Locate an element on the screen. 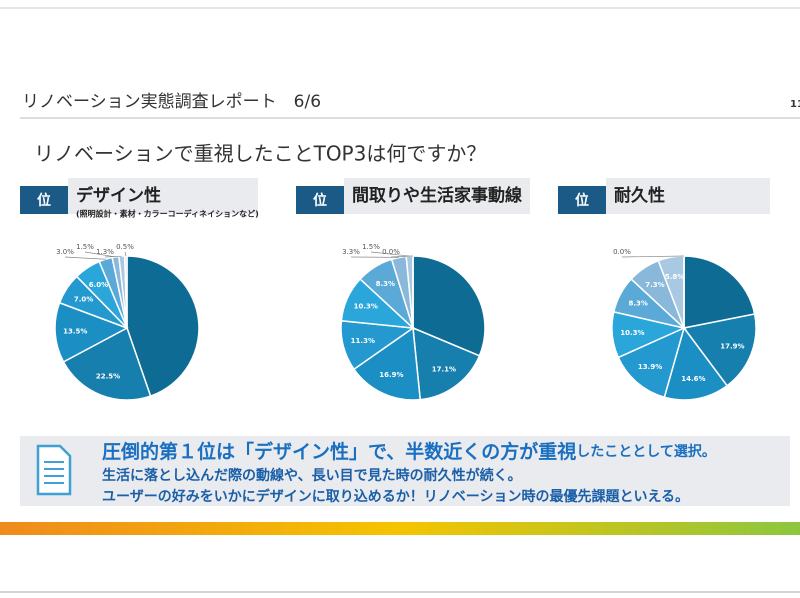 The image size is (800, 598). chart-title: 間取りや生活家事動線 is located at coordinates (437, 195).